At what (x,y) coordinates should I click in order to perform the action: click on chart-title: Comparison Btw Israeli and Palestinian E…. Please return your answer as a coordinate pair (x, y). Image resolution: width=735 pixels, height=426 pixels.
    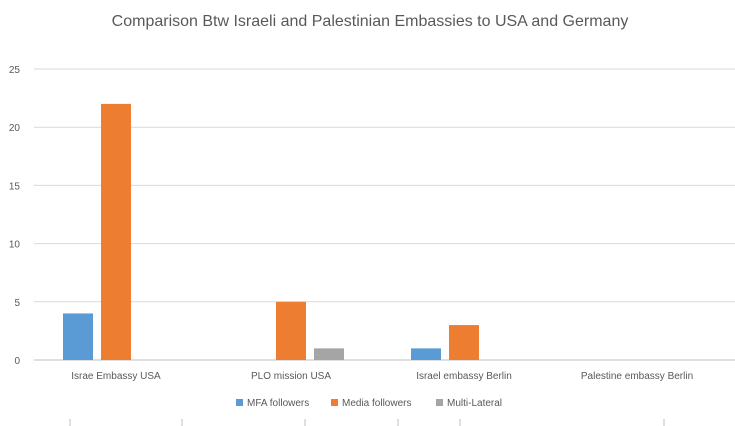
    Looking at the image, I should click on (370, 21).